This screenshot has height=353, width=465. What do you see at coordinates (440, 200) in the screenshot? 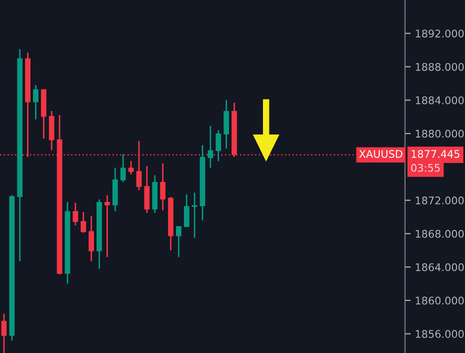
I see `y-tick-label: 1872.000` at bounding box center [440, 200].